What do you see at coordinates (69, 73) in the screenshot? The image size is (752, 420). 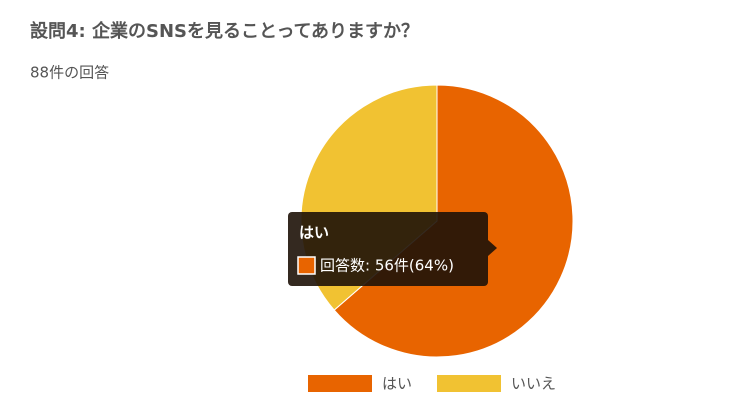 I see `chart-subtitle: 88件の回答` at bounding box center [69, 73].